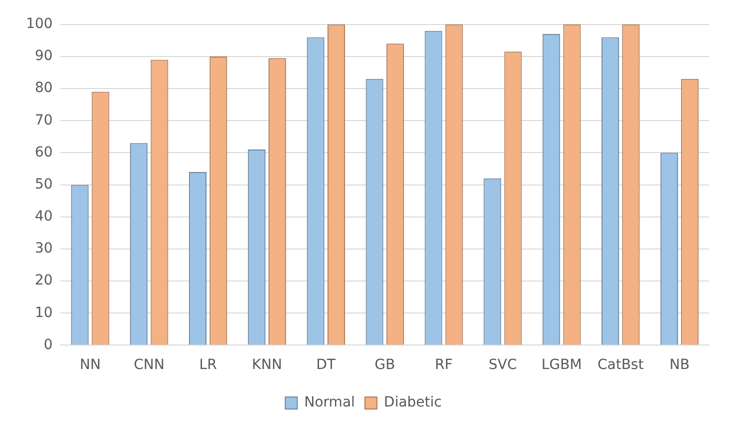 Image resolution: width=737 pixels, height=438 pixels. What do you see at coordinates (503, 365) in the screenshot?
I see `x-tick-label: SVC` at bounding box center [503, 365].